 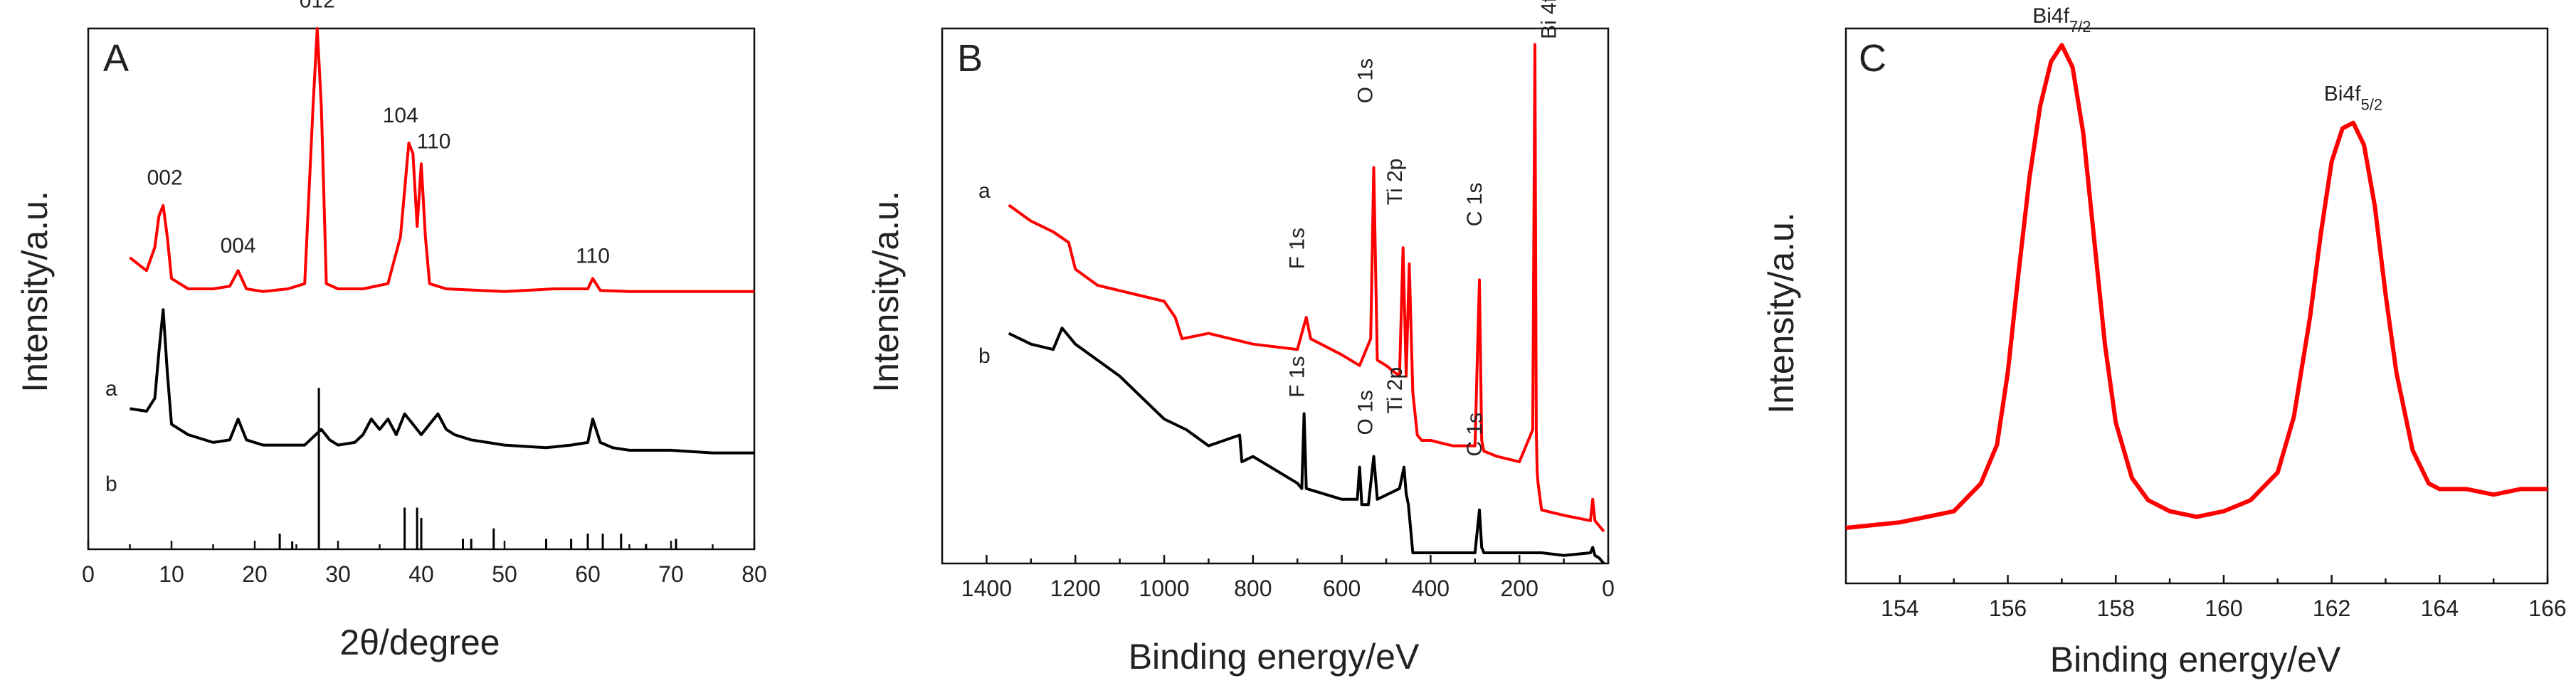 What do you see at coordinates (2440, 608) in the screenshot?
I see `panel-c-xtick-label: 164` at bounding box center [2440, 608].